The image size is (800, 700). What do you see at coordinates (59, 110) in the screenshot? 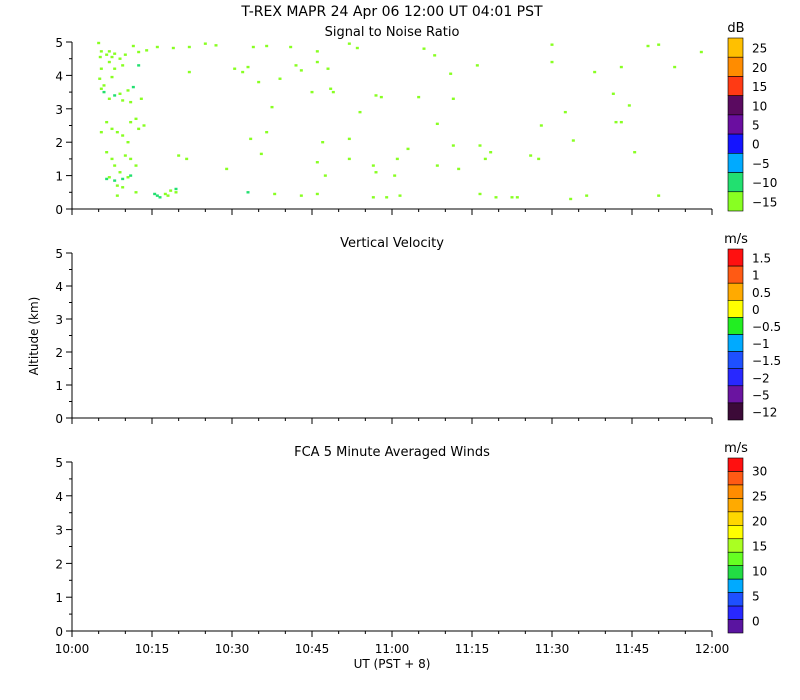
I see `y-tick-label: 3` at bounding box center [59, 110].